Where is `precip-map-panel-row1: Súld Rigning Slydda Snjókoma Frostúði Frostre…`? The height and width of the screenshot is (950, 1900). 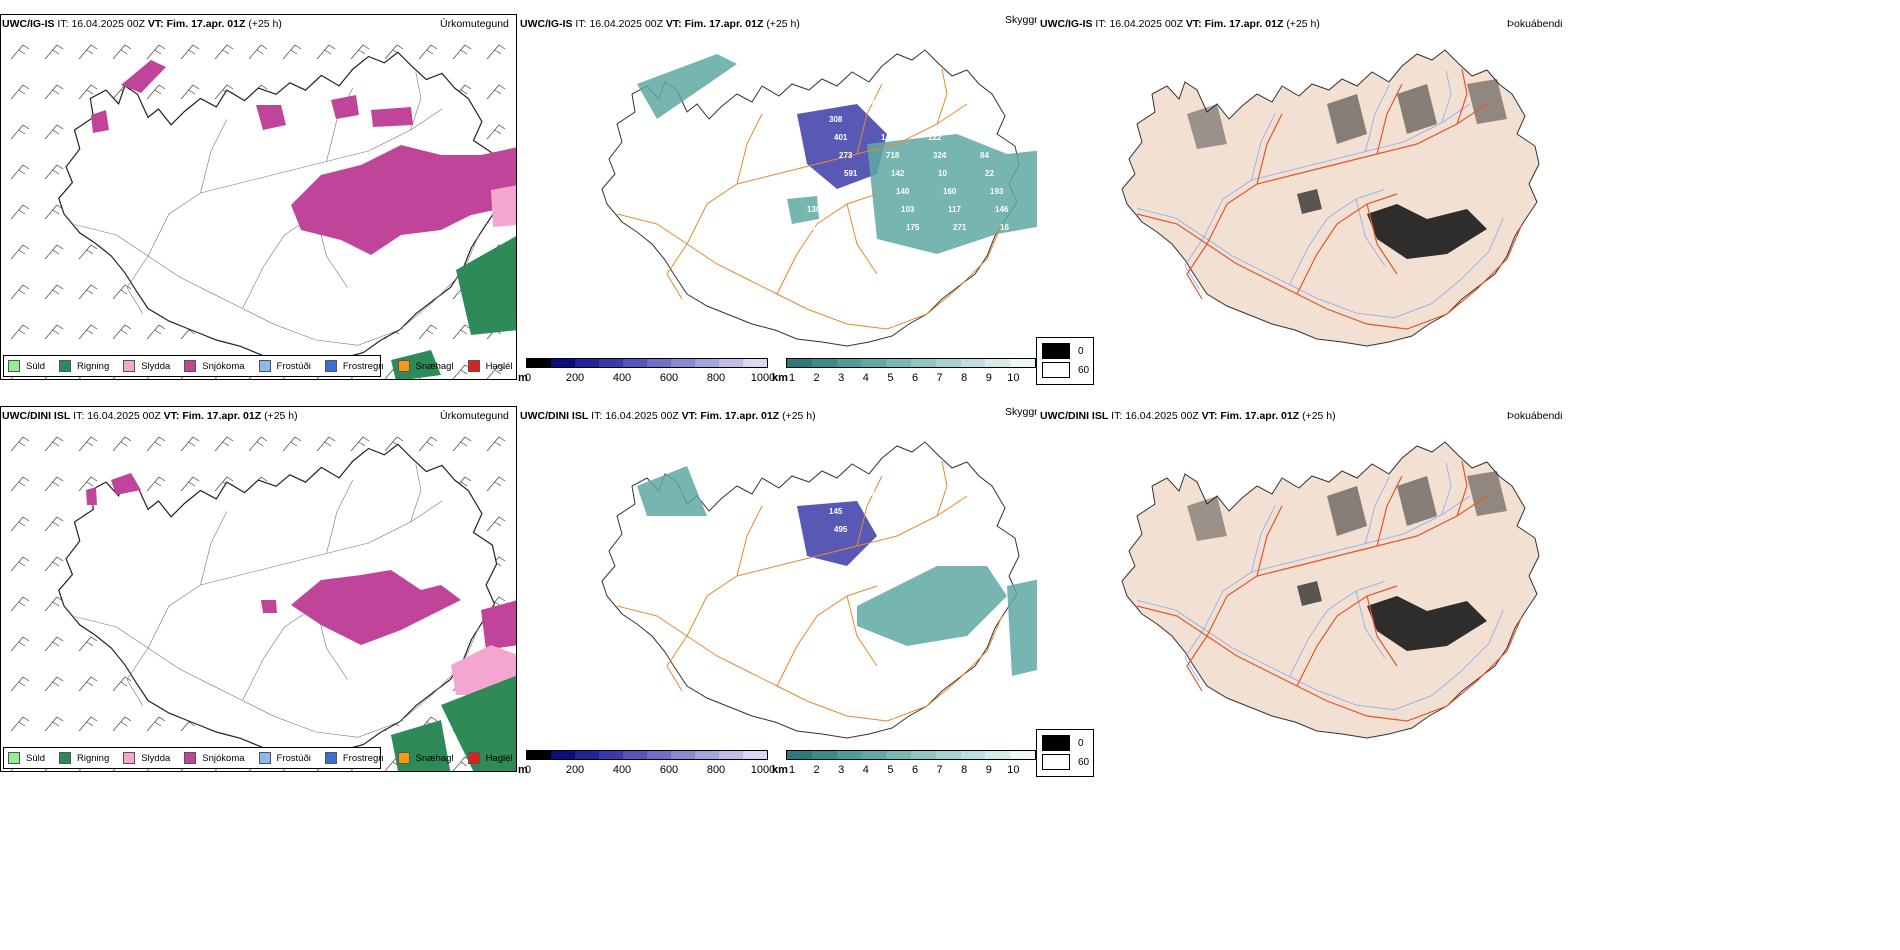
precip-map-panel-row1: Súld Rigning Slydda Snjókoma Frostúði Frostre… is located at coordinates (258, 197).